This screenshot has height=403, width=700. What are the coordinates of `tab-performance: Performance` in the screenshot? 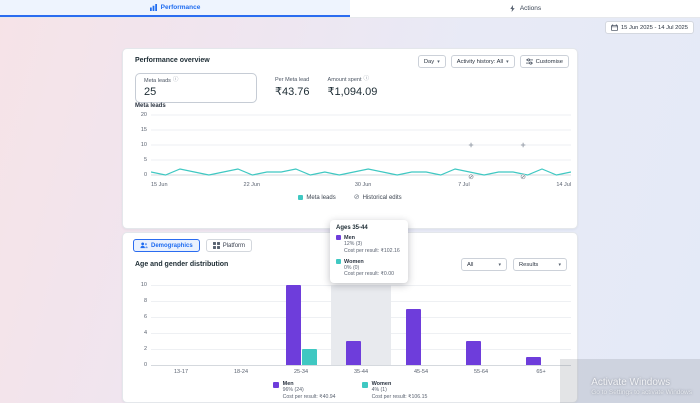 It's located at (175, 8).